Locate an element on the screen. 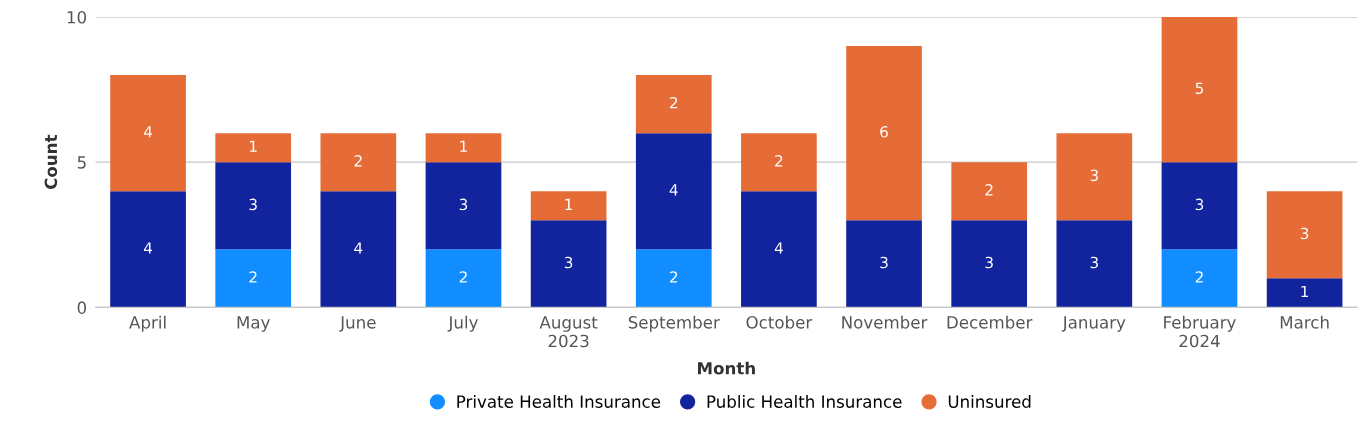 This screenshot has width=1364, height=424. x-tick-label: June is located at coordinates (357, 324).